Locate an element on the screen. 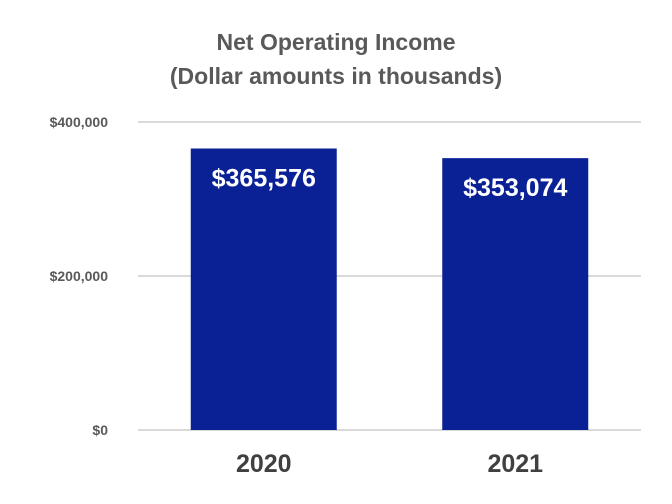 This screenshot has height=504, width=672. chart-subtitle: (Dollar amounts in thousands) is located at coordinates (336, 76).